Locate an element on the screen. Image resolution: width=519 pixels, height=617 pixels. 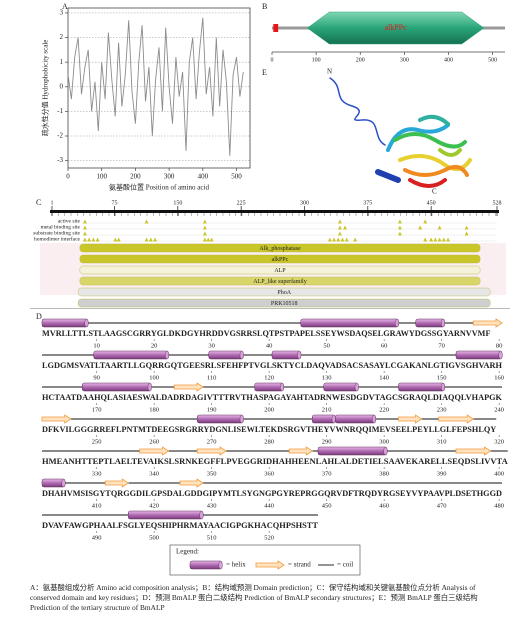
residue-number: 70 is located at coordinates (441, 345).